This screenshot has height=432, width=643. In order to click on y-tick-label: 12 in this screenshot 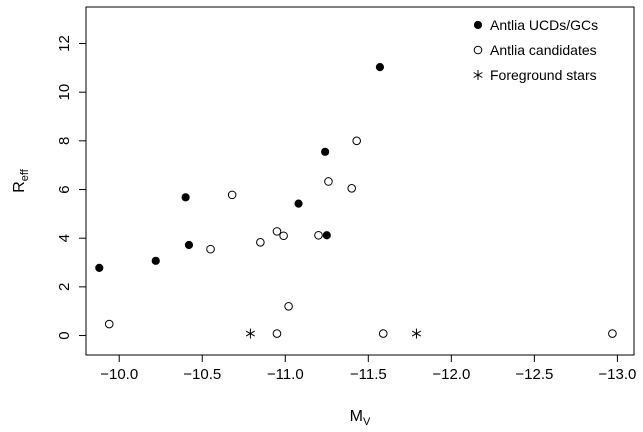, I will do `click(64, 43)`.